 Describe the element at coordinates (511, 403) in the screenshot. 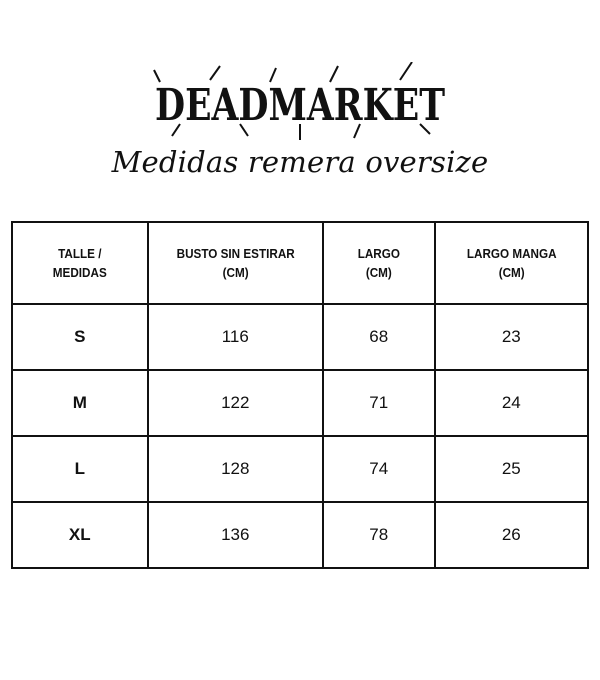

I see `largo-manga-cell: 24` at that location.